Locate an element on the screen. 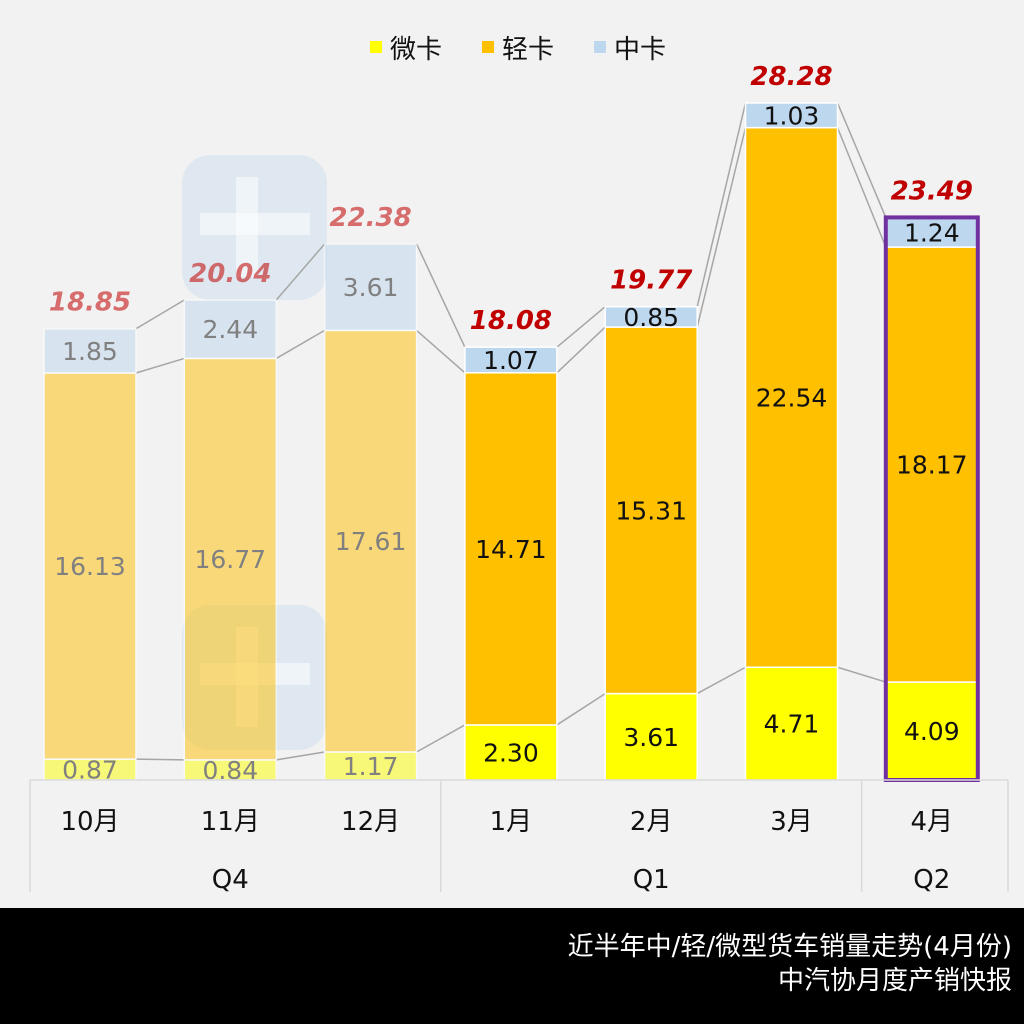 This screenshot has width=1024, height=1024. bar-value-label: 1.17 is located at coordinates (371, 766).